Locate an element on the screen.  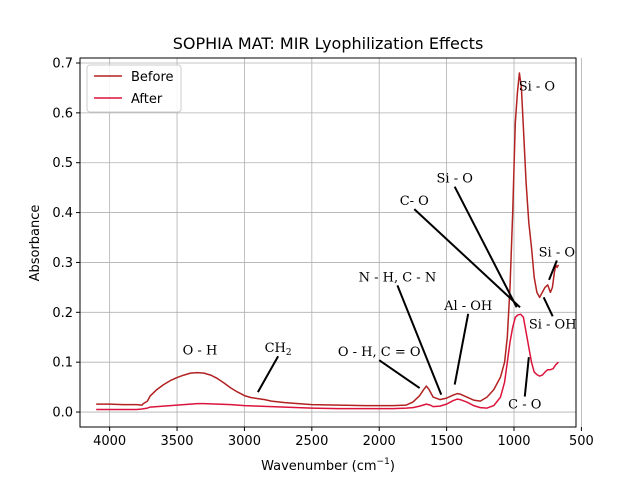
legend-label-after: After is located at coordinates (147, 99).